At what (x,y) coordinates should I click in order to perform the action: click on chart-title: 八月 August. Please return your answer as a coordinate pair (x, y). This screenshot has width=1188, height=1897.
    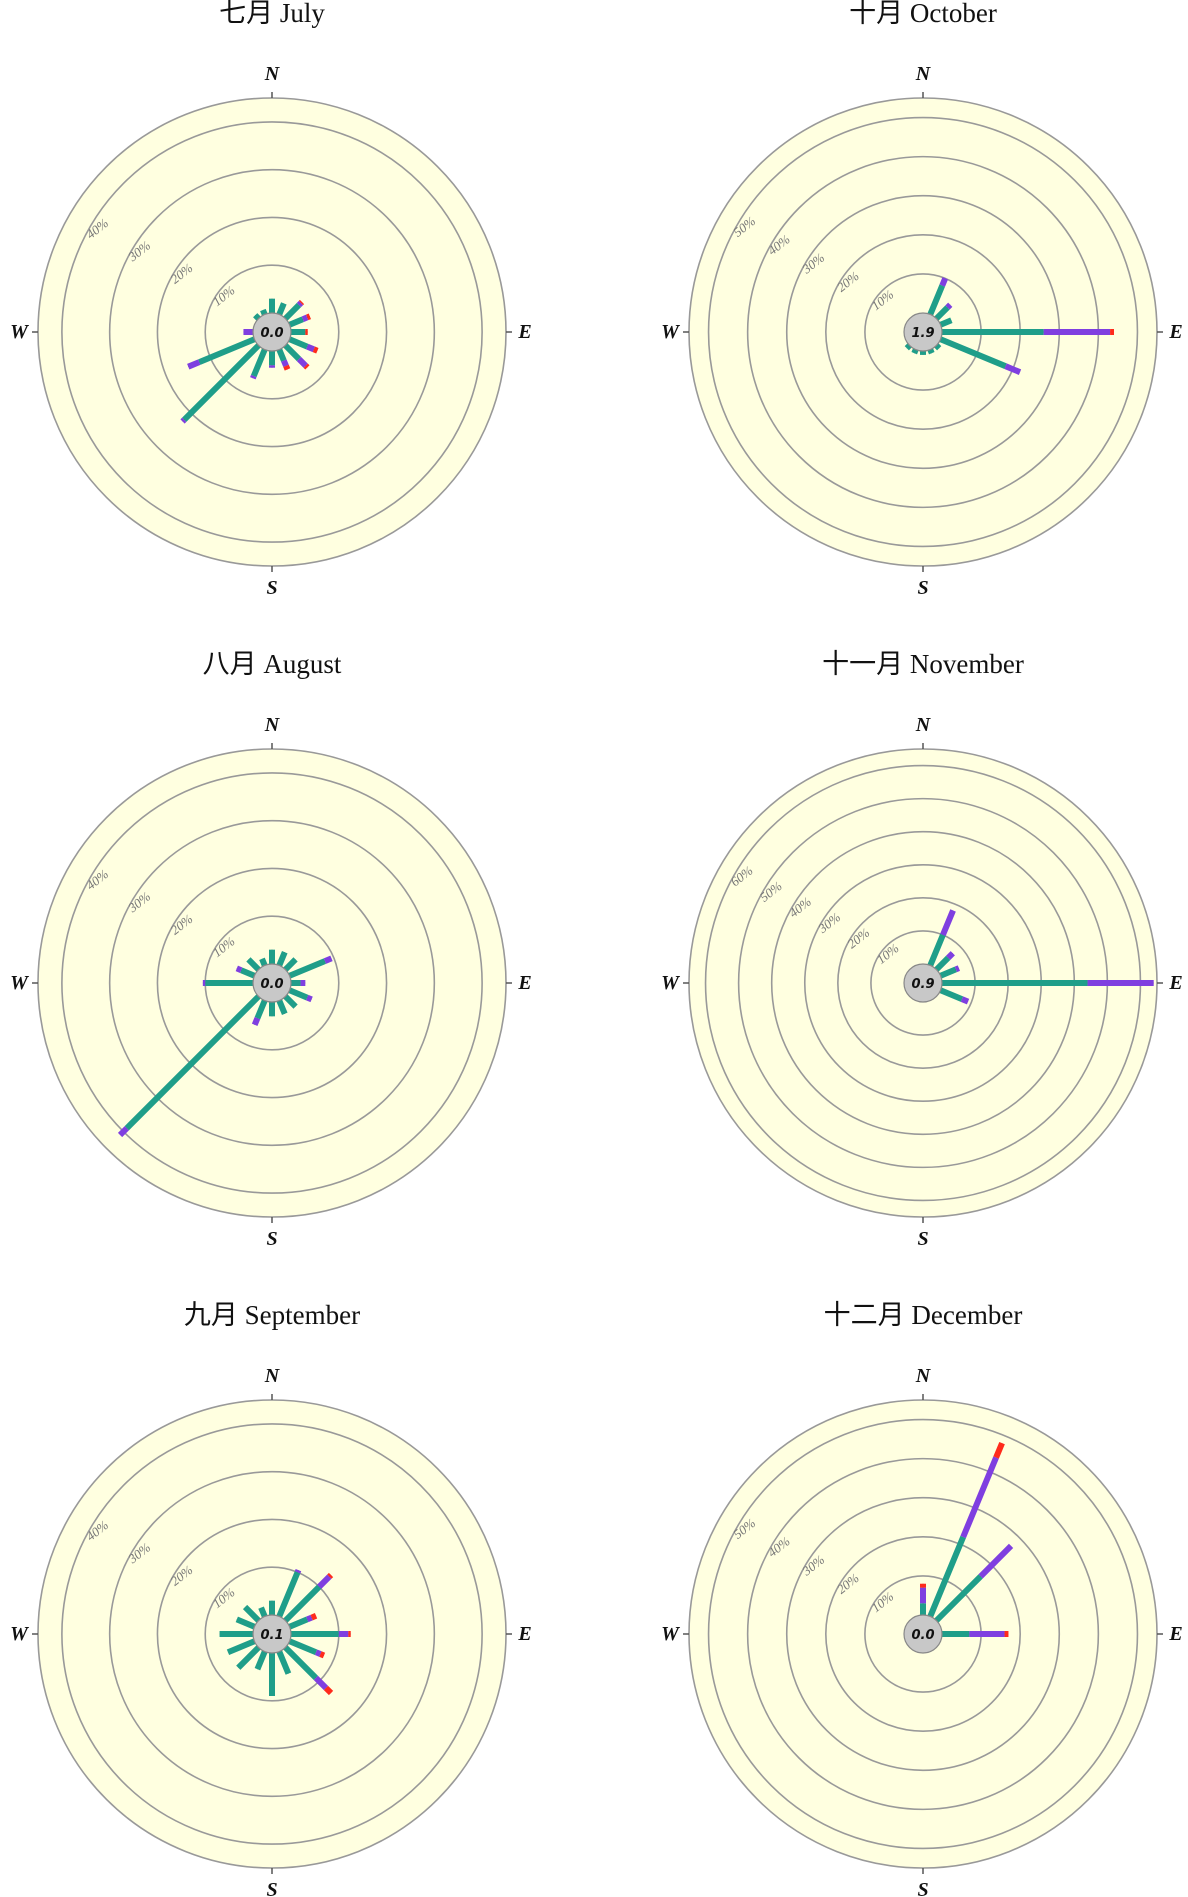
    Looking at the image, I should click on (272, 664).